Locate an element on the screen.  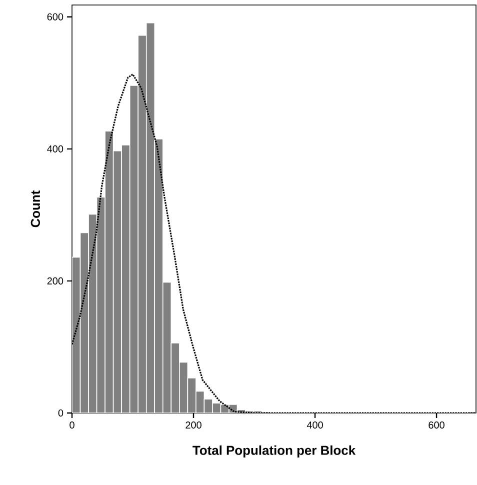
y-tick-label: 400 is located at coordinates (55, 148).